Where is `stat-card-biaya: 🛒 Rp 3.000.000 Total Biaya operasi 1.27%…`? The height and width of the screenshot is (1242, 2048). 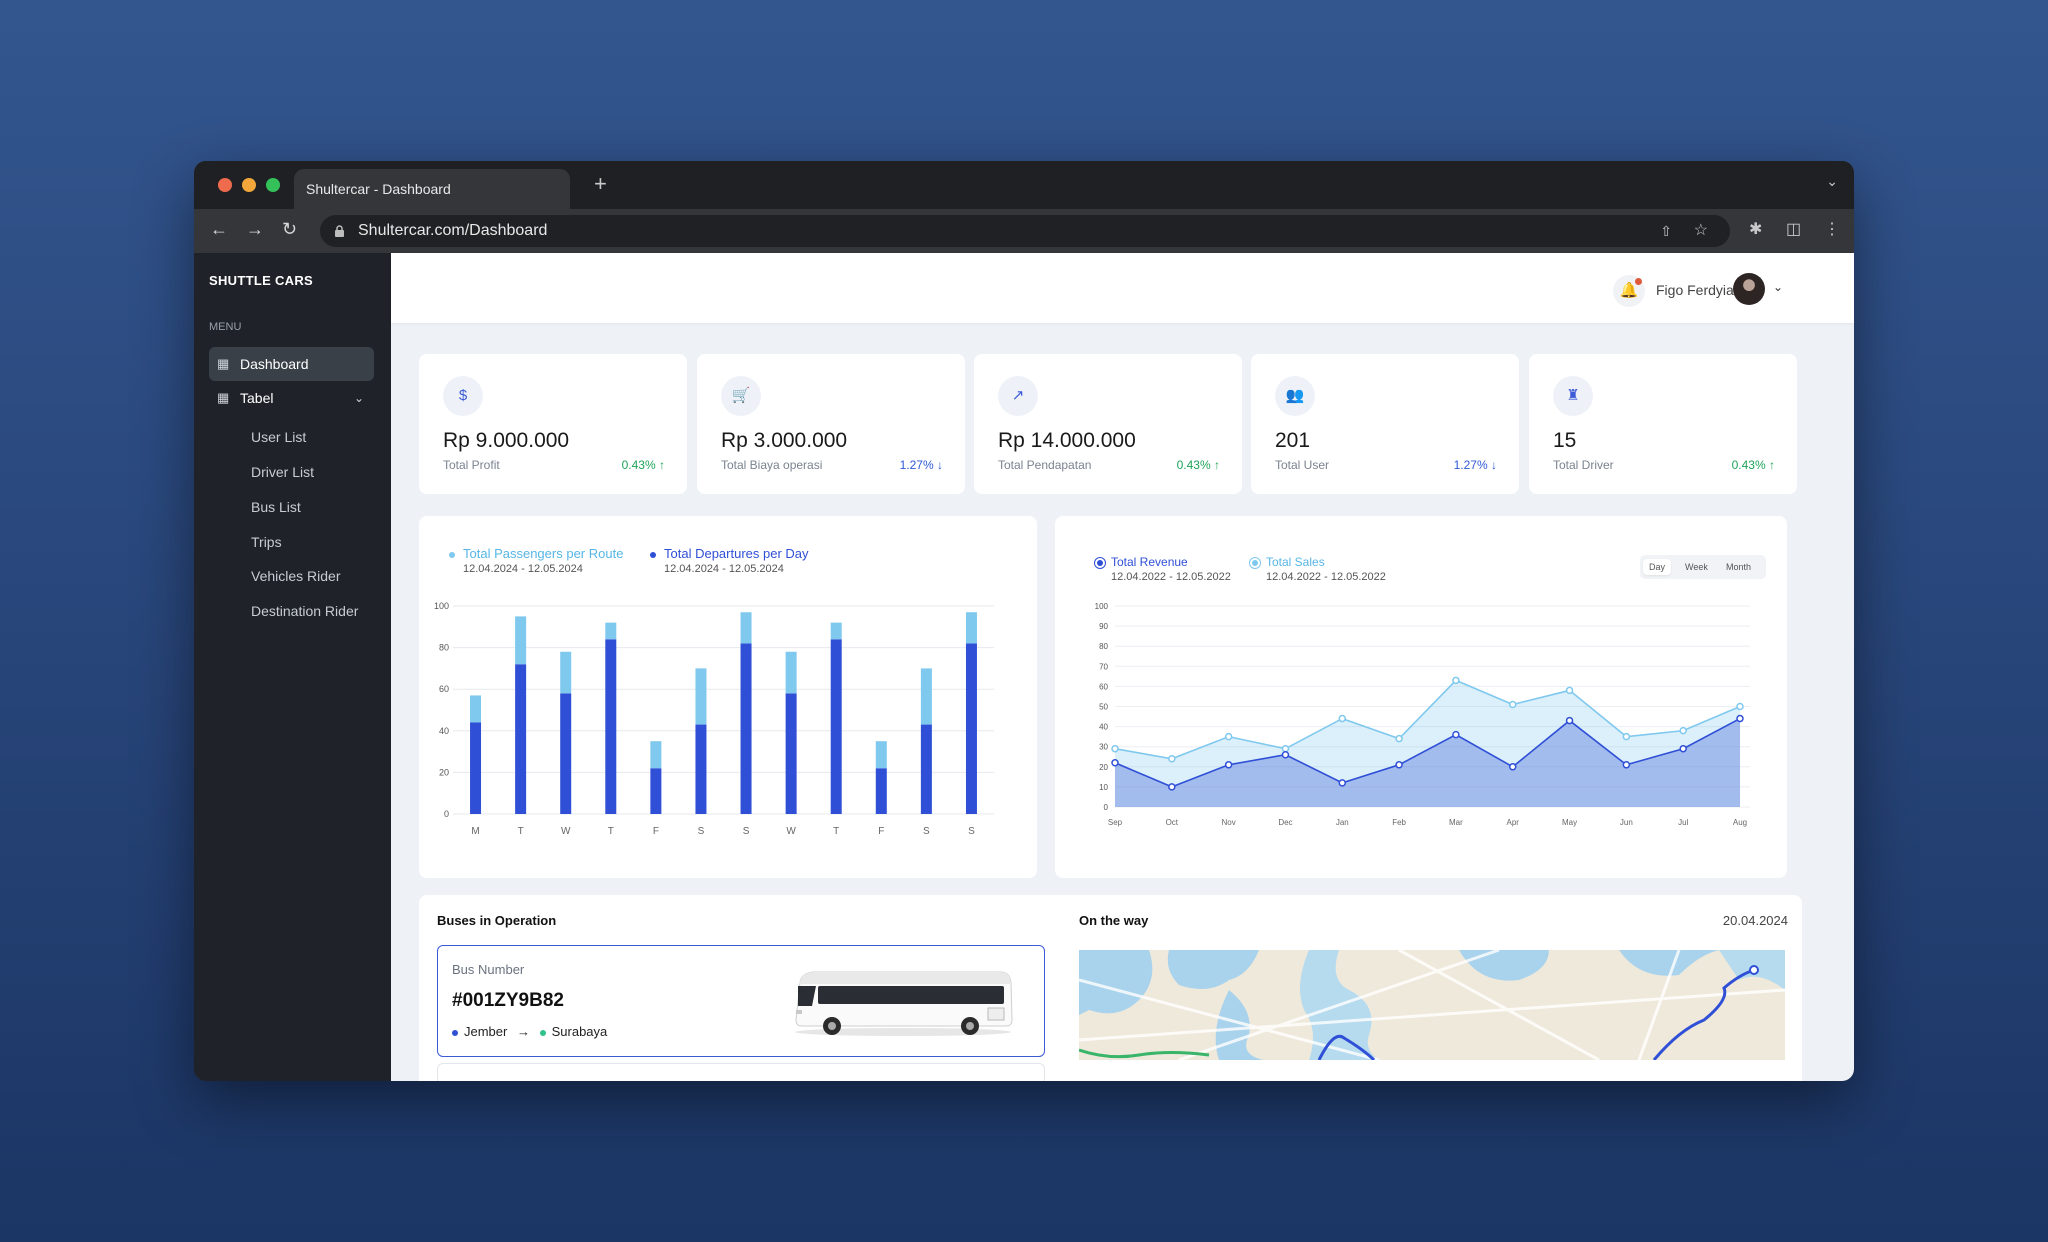 stat-card-biaya: 🛒 Rp 3.000.000 Total Biaya operasi 1.27%… is located at coordinates (831, 424).